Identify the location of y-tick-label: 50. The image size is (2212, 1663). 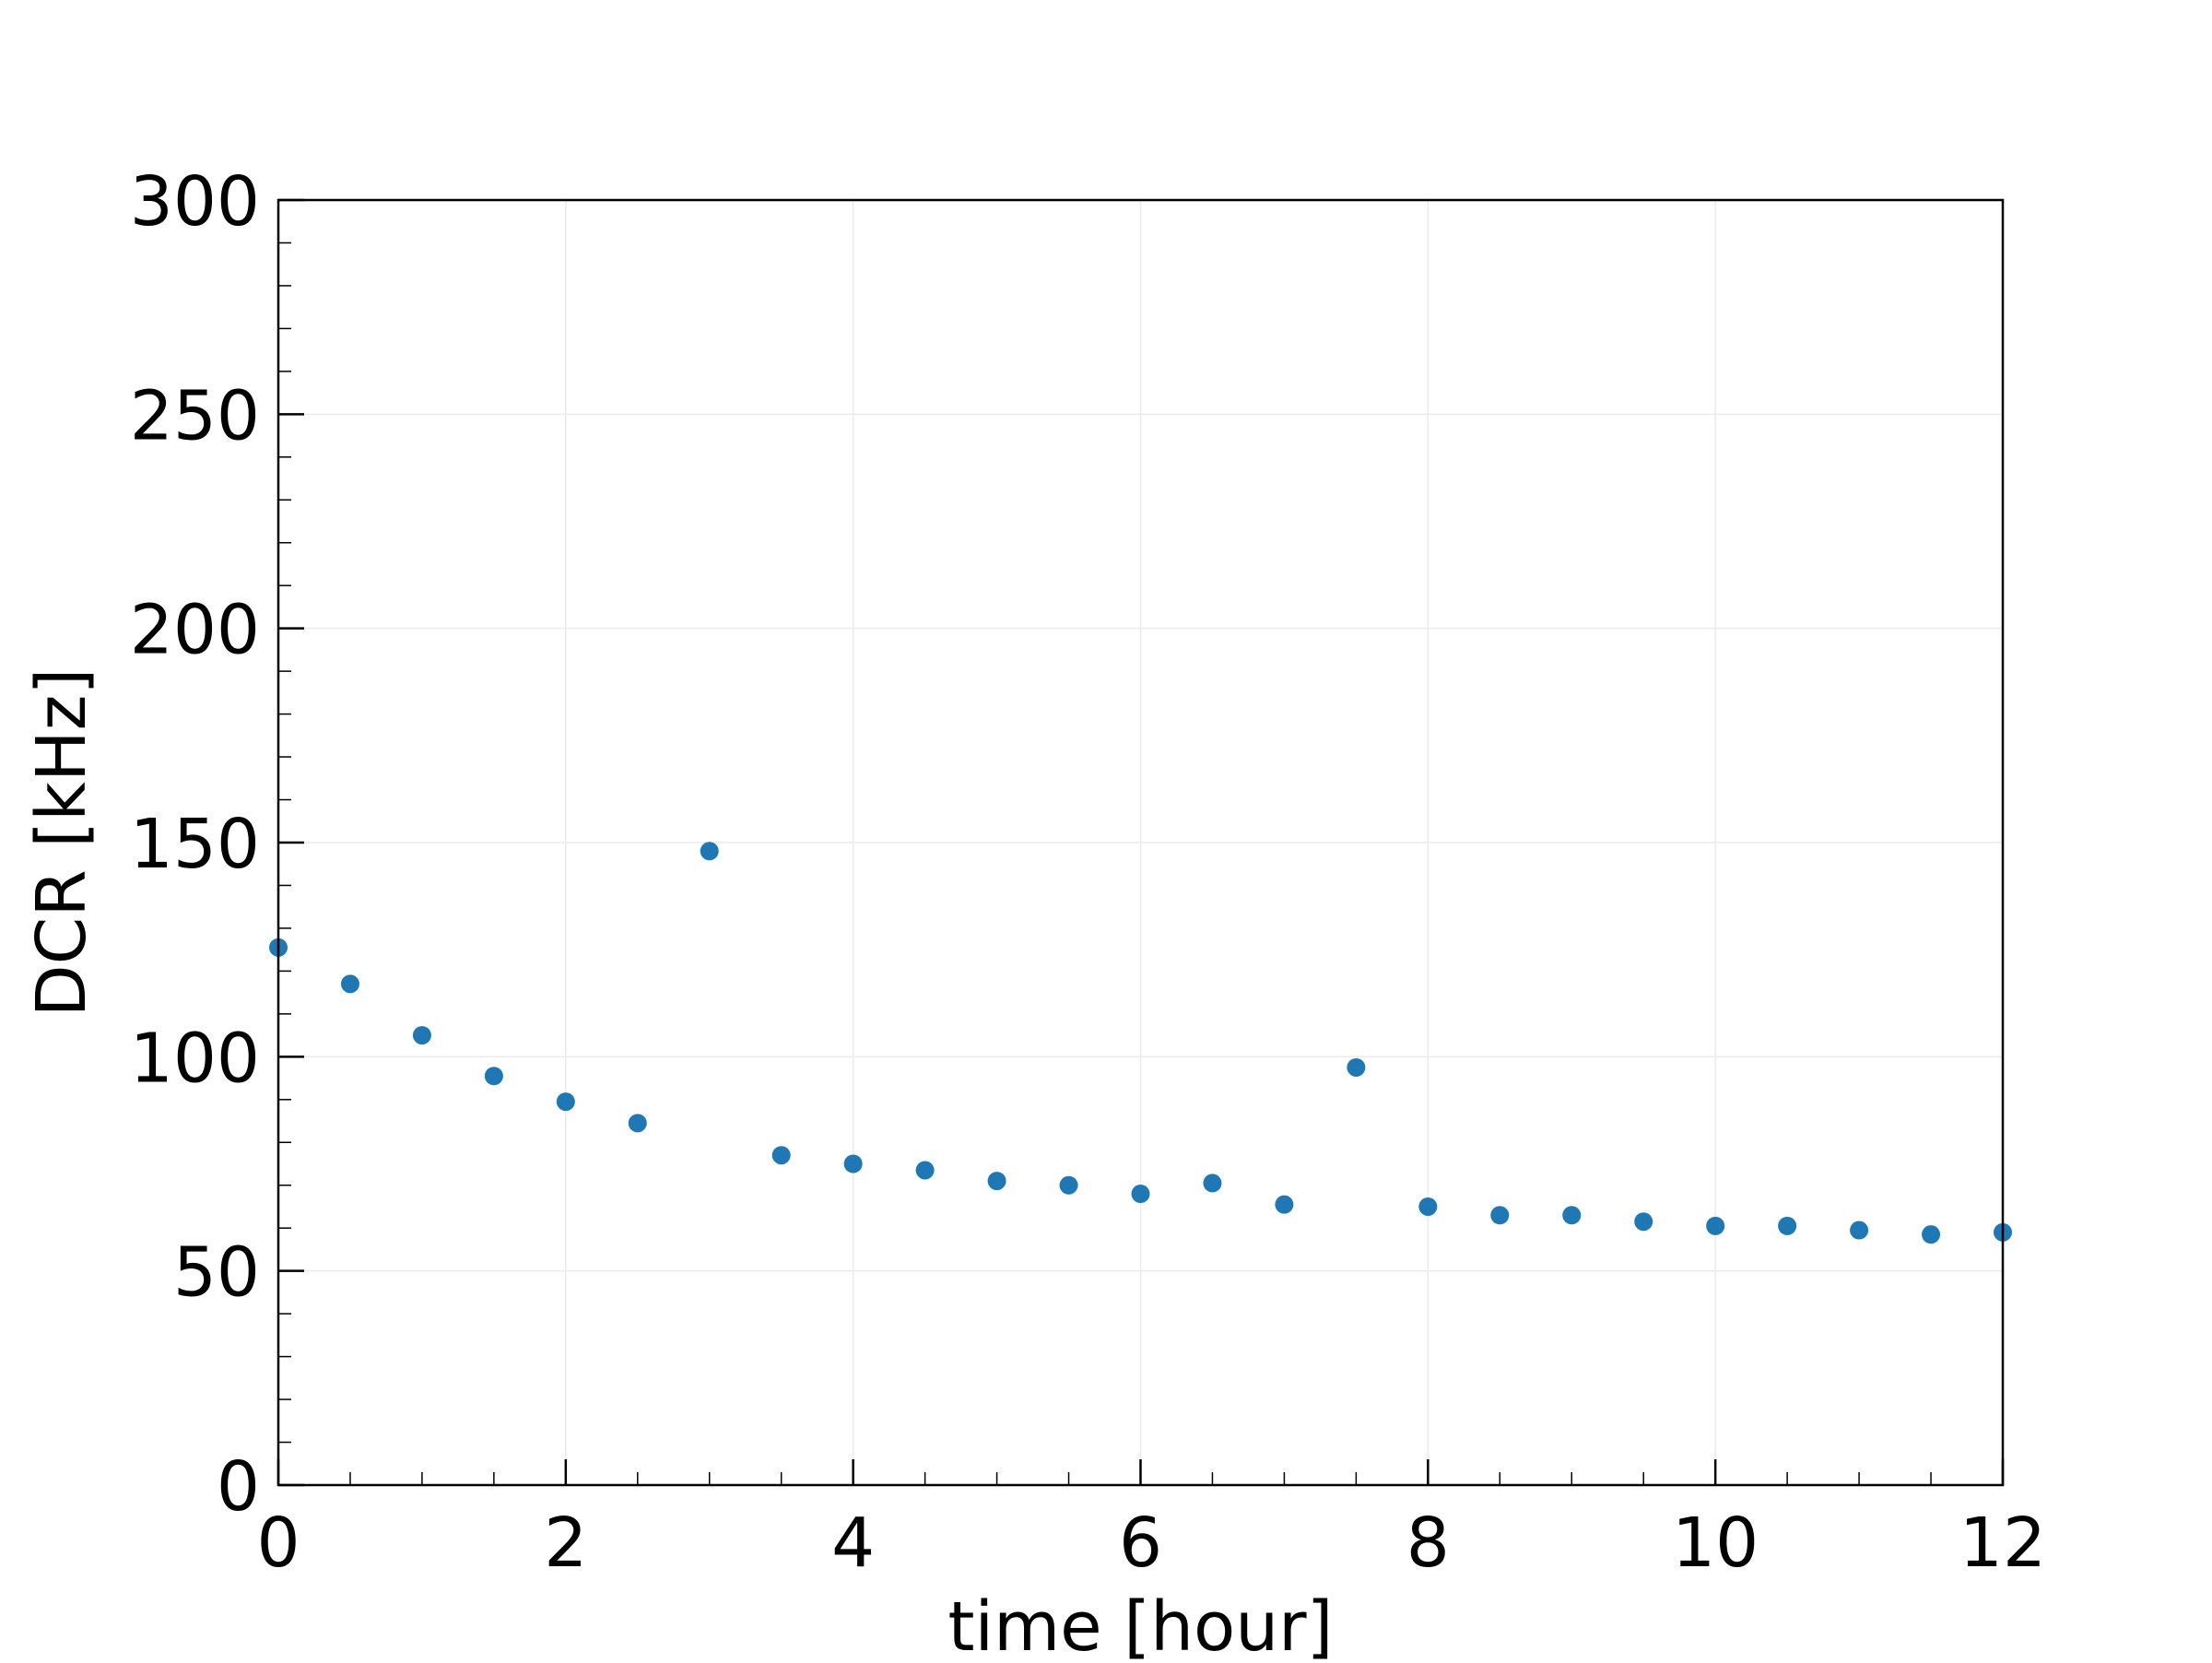
(216, 1273).